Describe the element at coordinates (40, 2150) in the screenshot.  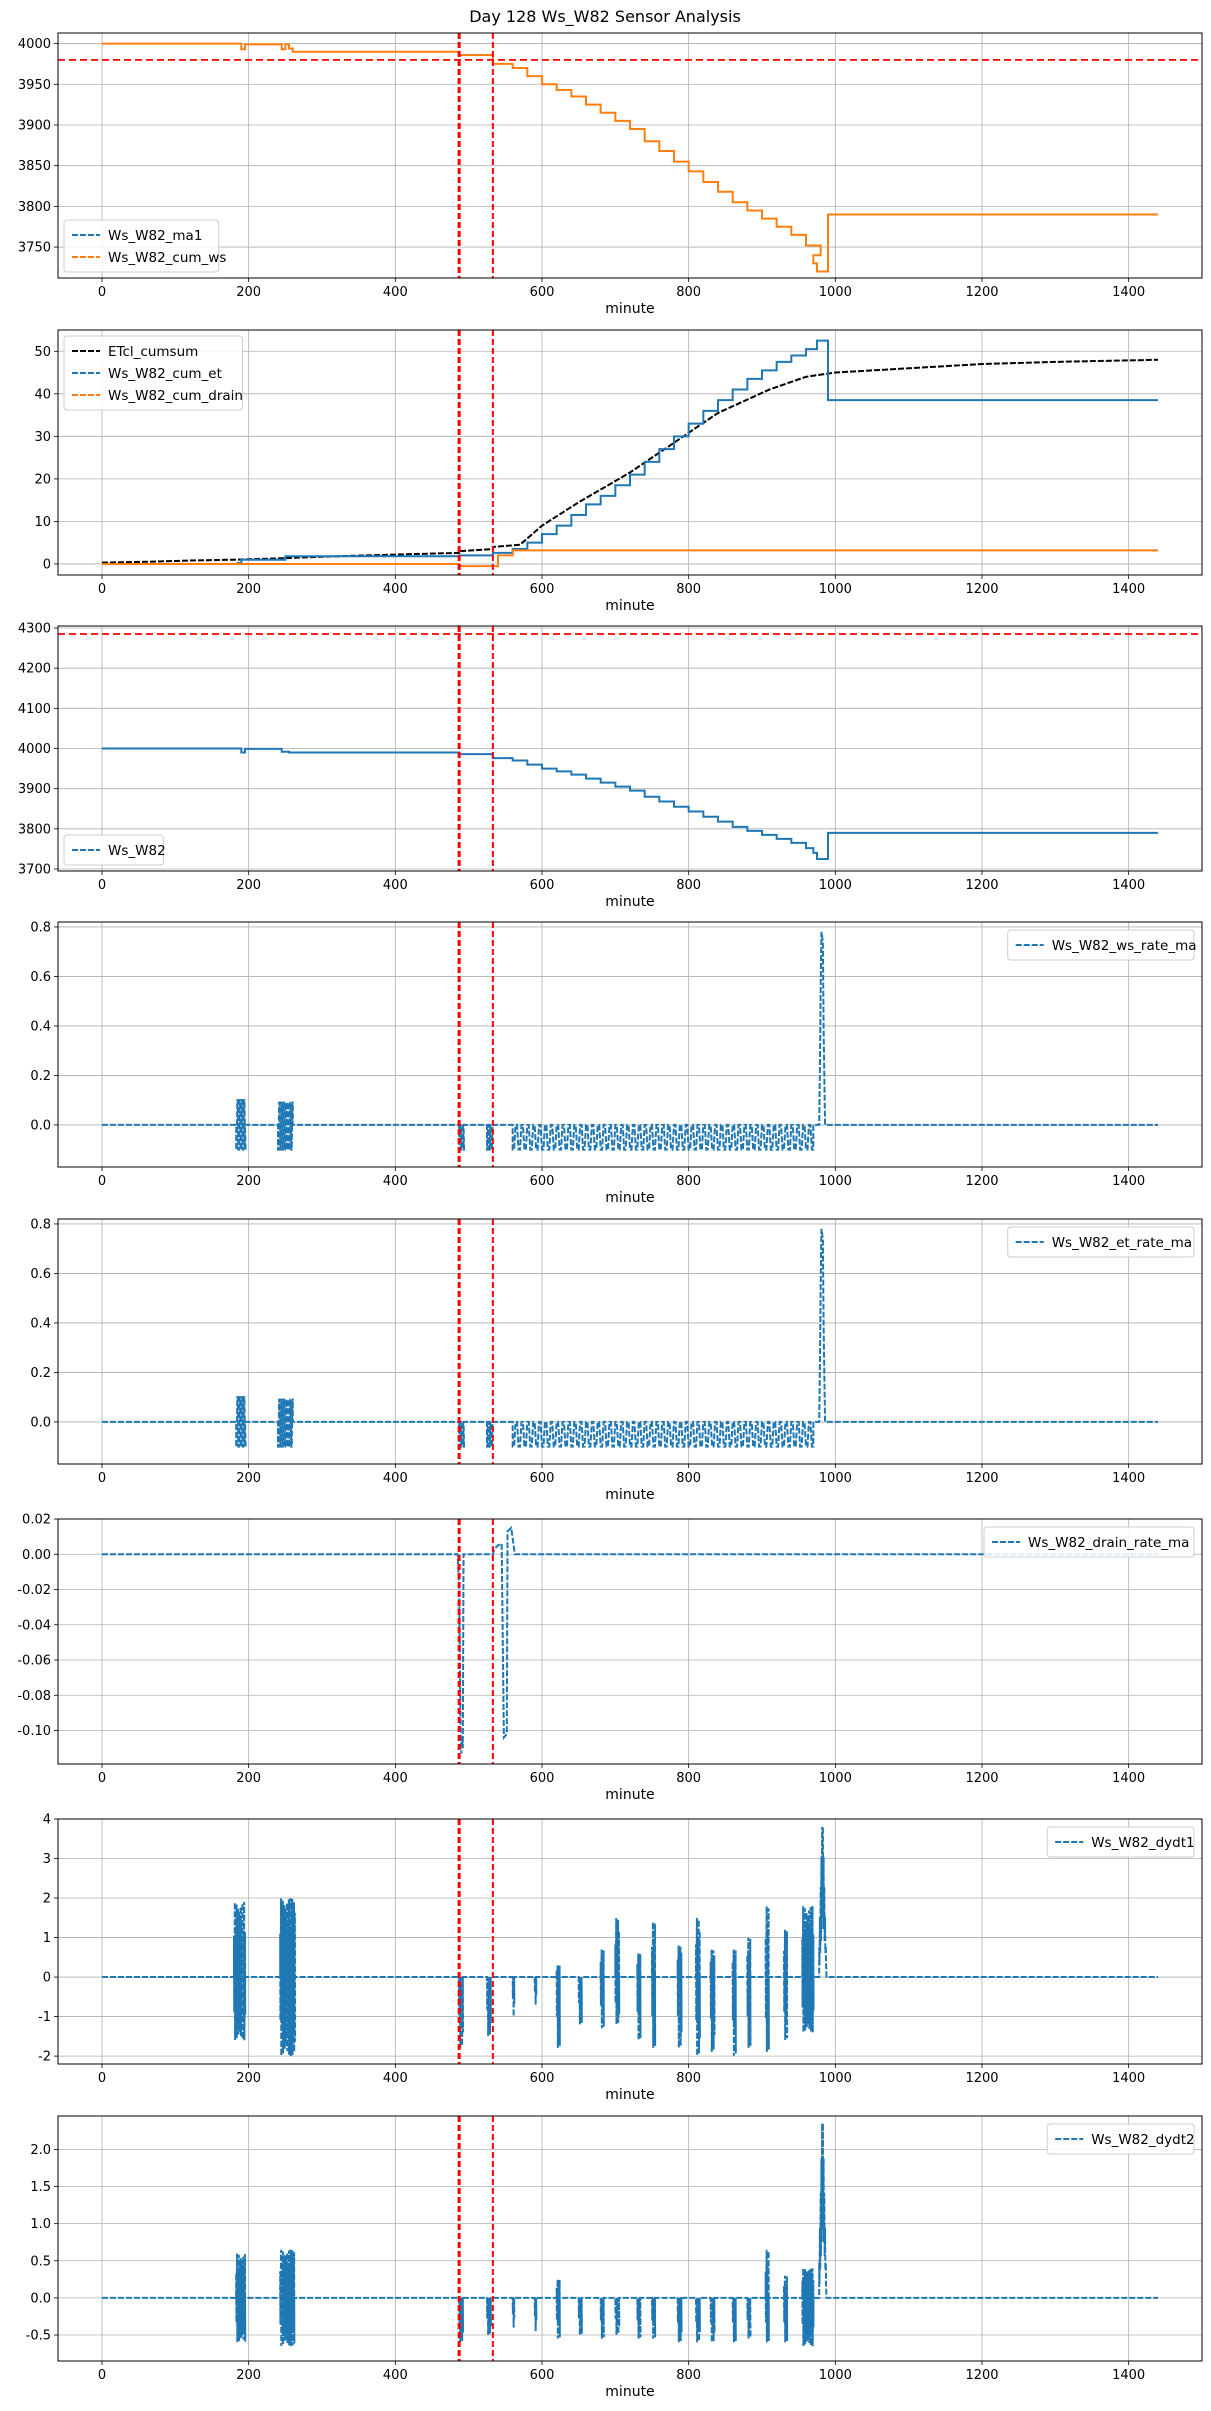
I see `y-tick-label: 2.0` at that location.